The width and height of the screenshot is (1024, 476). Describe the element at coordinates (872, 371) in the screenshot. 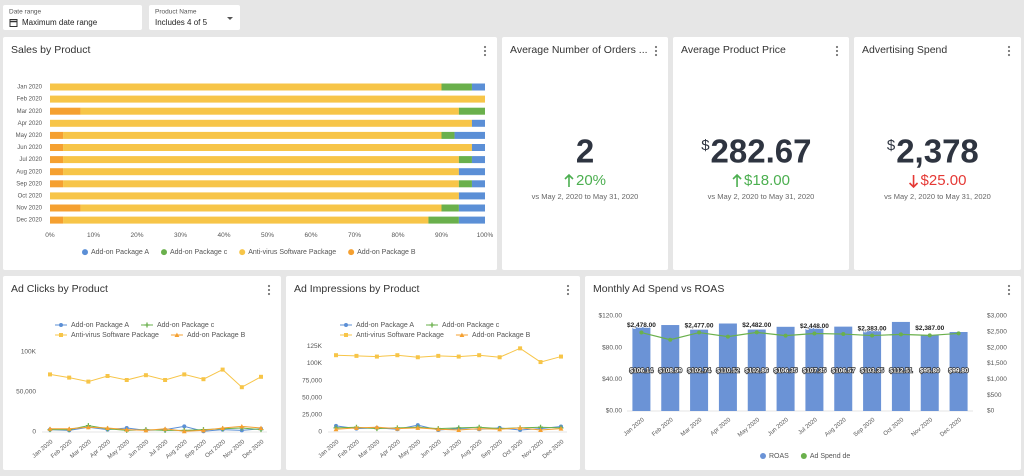

I see `bar-value-label: $103.35` at that location.